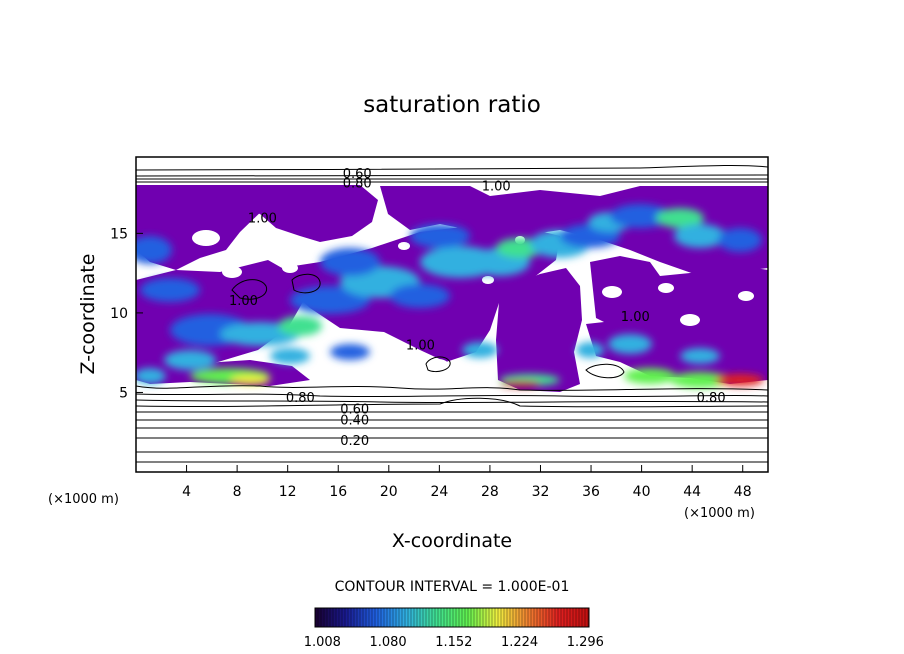 The width and height of the screenshot is (904, 654). I want to click on contour-interval-label: CONTOUR INTERVAL = 1.000E-01, so click(452, 587).